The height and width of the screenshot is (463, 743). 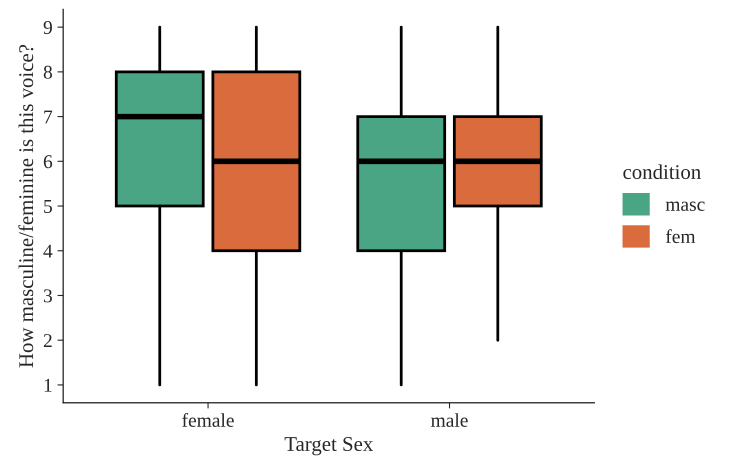 What do you see at coordinates (449, 420) in the screenshot?
I see `x-tick-label: male` at bounding box center [449, 420].